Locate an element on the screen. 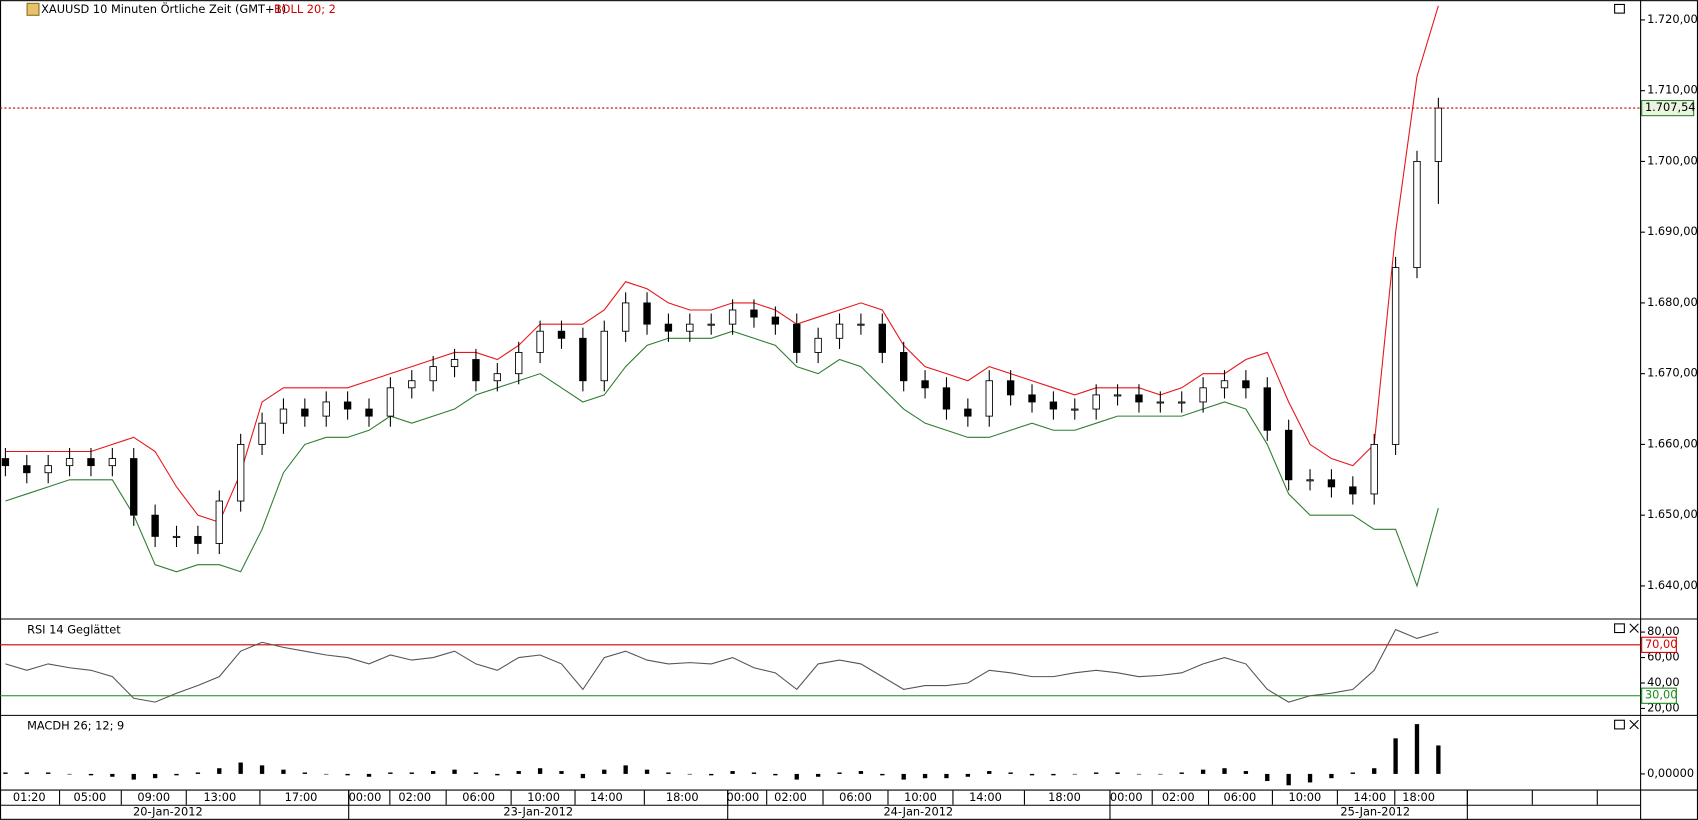 This screenshot has width=1698, height=820. y-tick-label: 1.670,00 is located at coordinates (1672, 373).